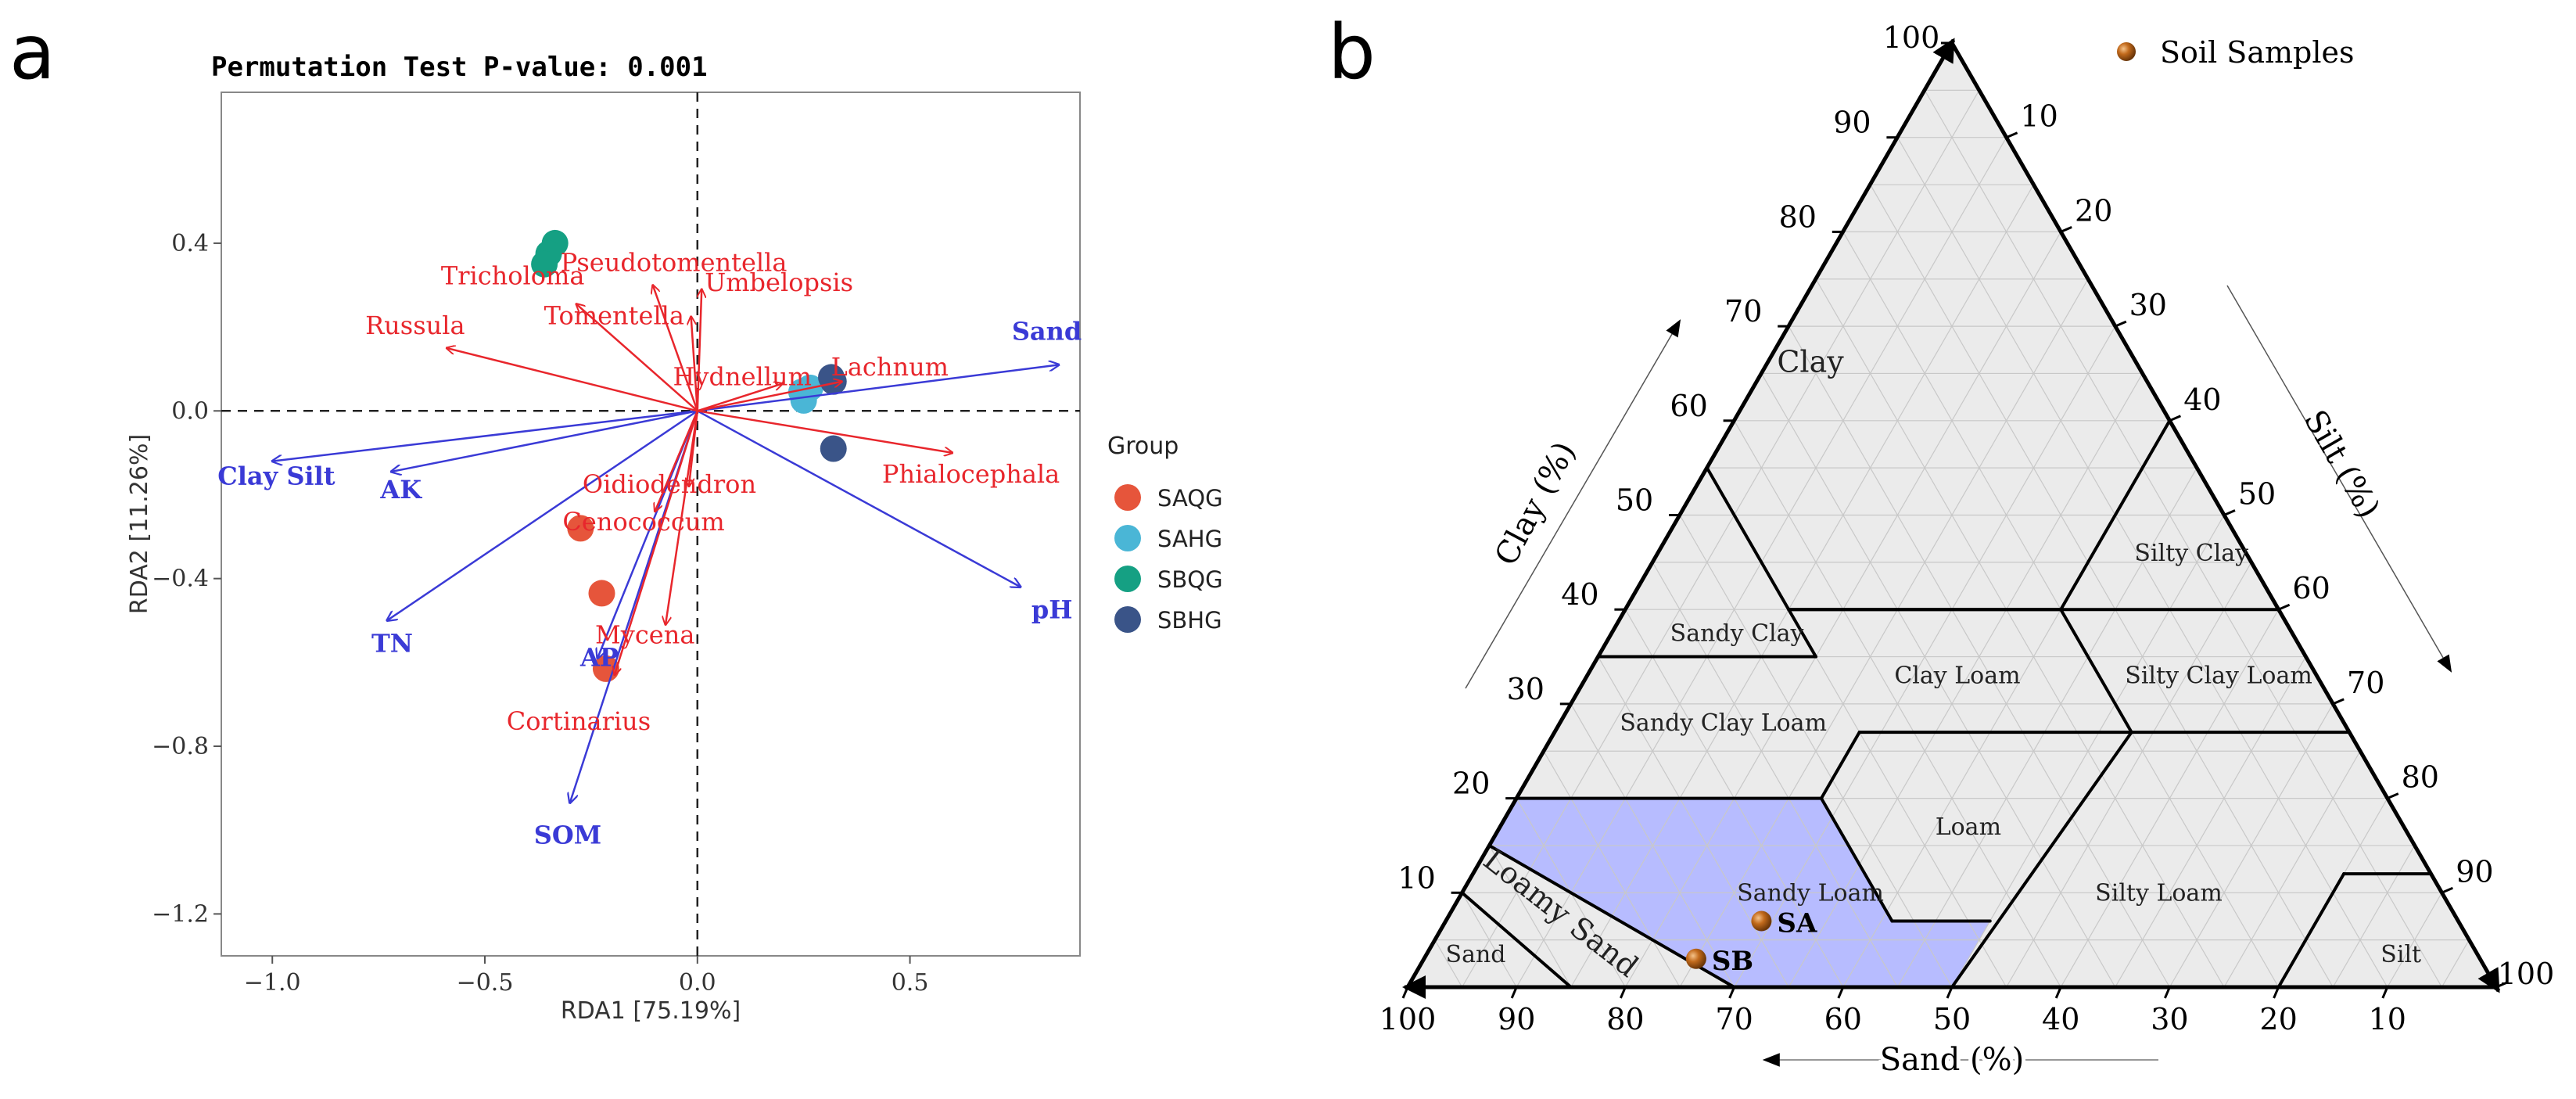 Image resolution: width=2576 pixels, height=1099 pixels. Describe the element at coordinates (2311, 588) in the screenshot. I see `silt-tick-label: 60` at that location.